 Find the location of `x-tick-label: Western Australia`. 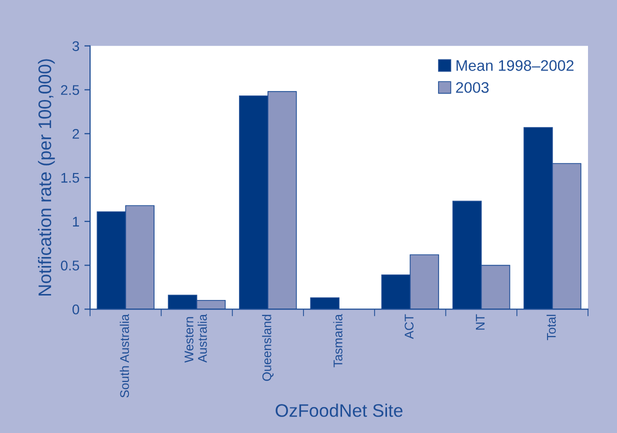

x-tick-label: Western Australia is located at coordinates (195, 338).